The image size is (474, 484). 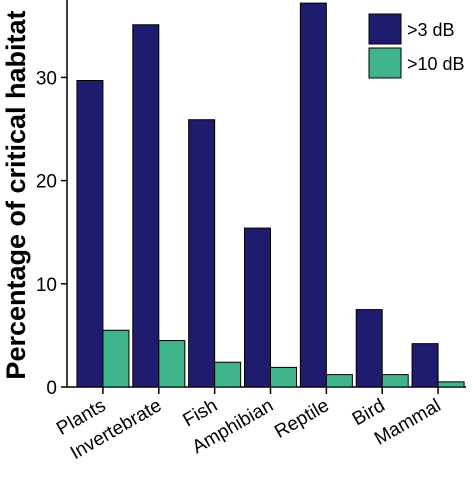 I want to click on y-tick-label: 20, so click(x=46, y=182).